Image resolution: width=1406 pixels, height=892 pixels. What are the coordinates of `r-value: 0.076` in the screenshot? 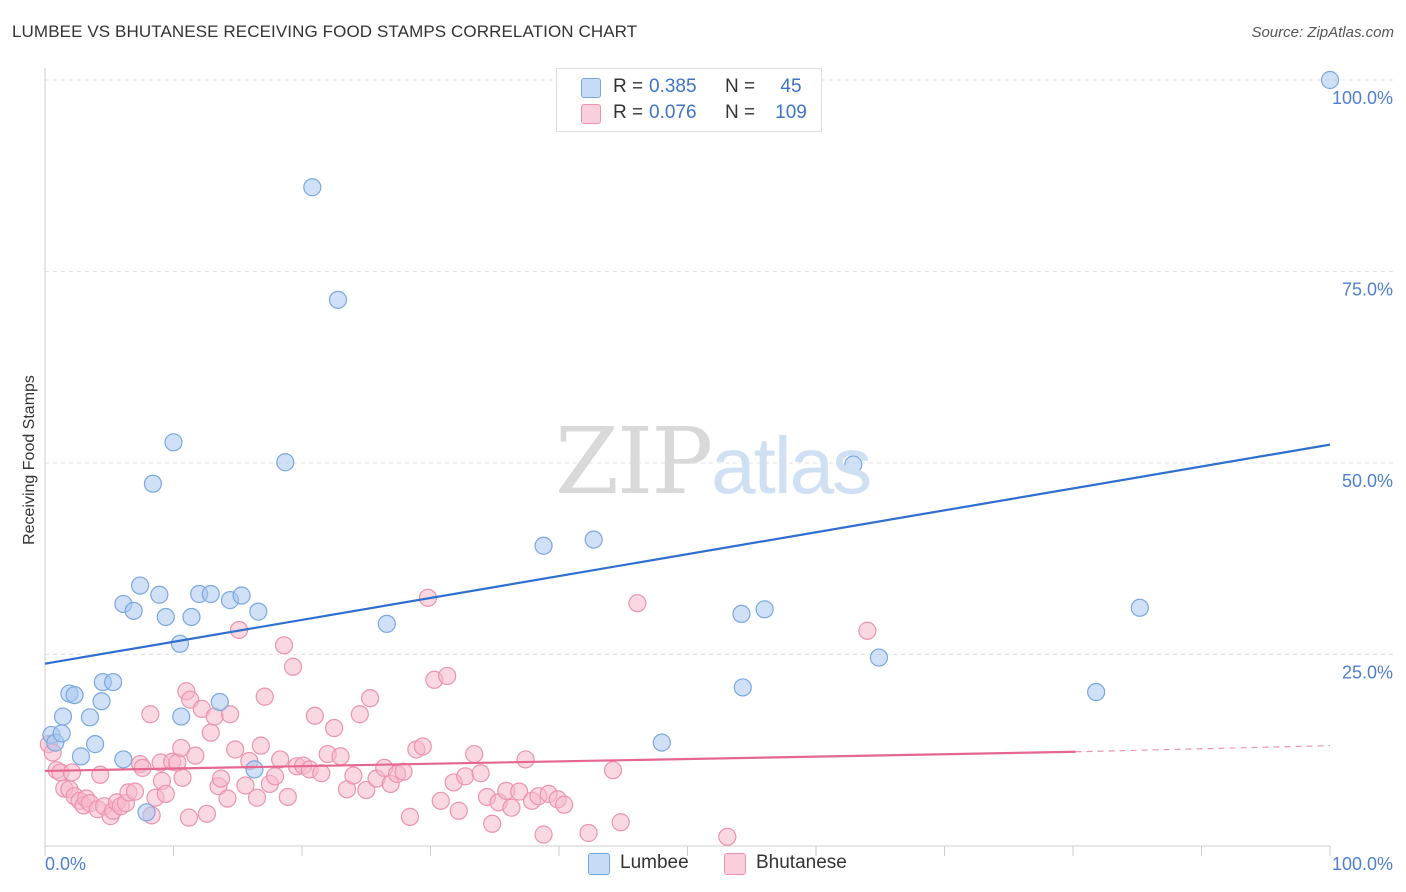 It's located at (673, 112).